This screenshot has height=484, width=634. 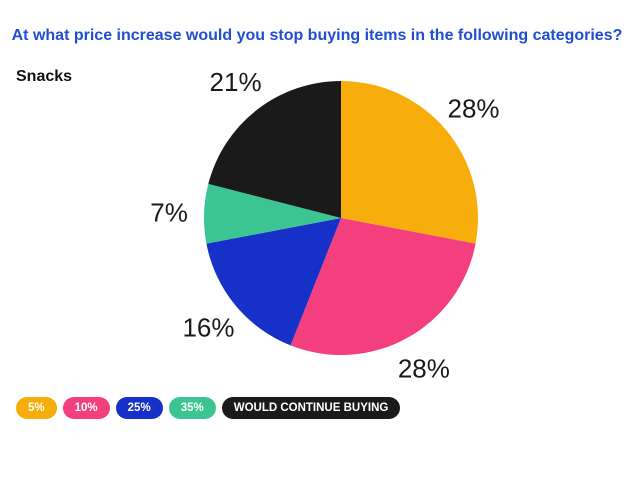 What do you see at coordinates (36, 408) in the screenshot?
I see `legend-item: 5%` at bounding box center [36, 408].